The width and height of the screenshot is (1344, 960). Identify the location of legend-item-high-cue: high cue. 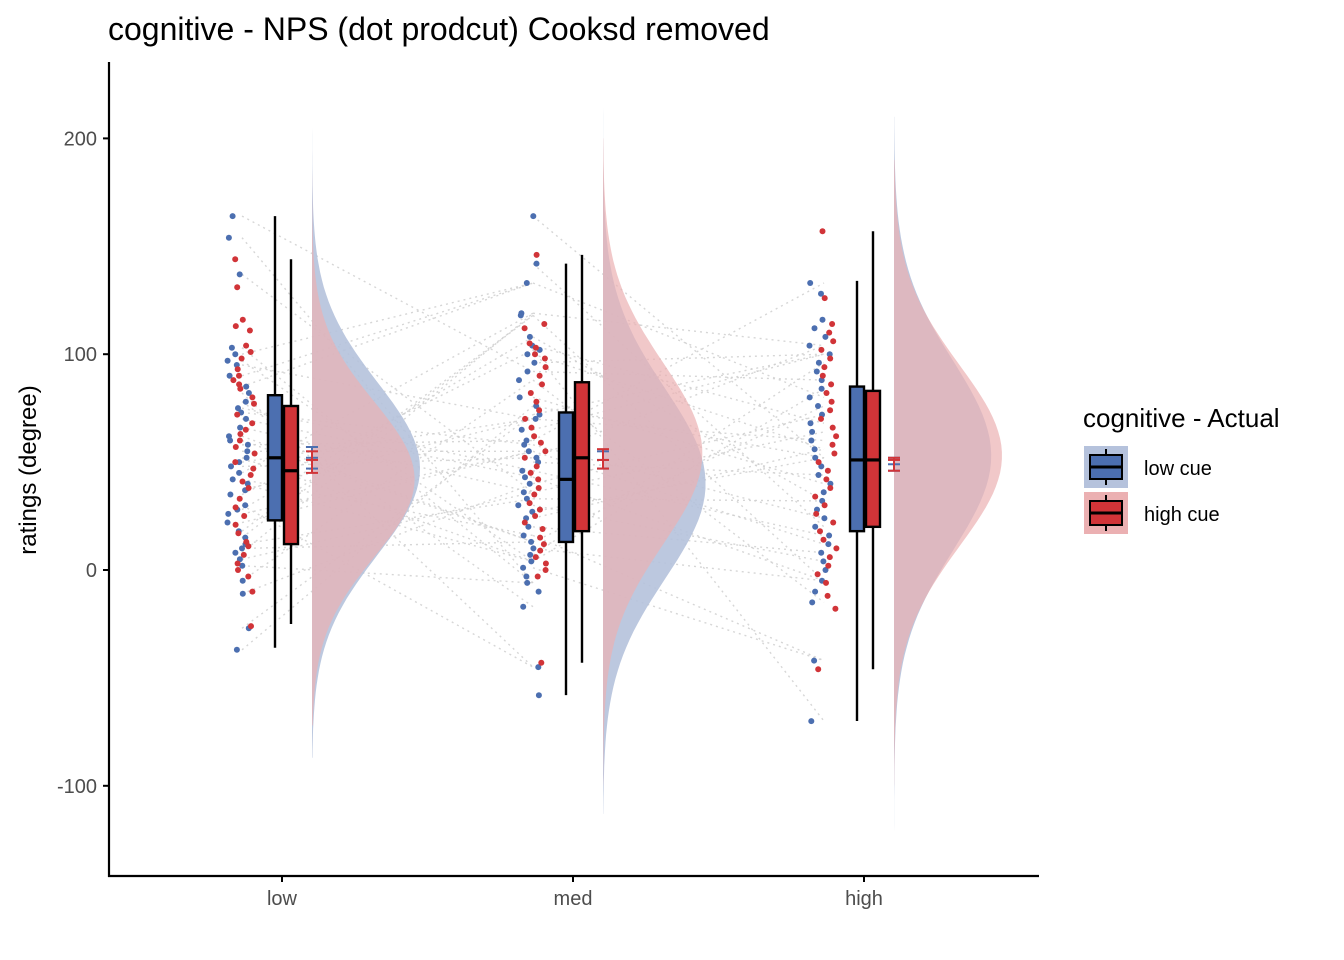
(1152, 513).